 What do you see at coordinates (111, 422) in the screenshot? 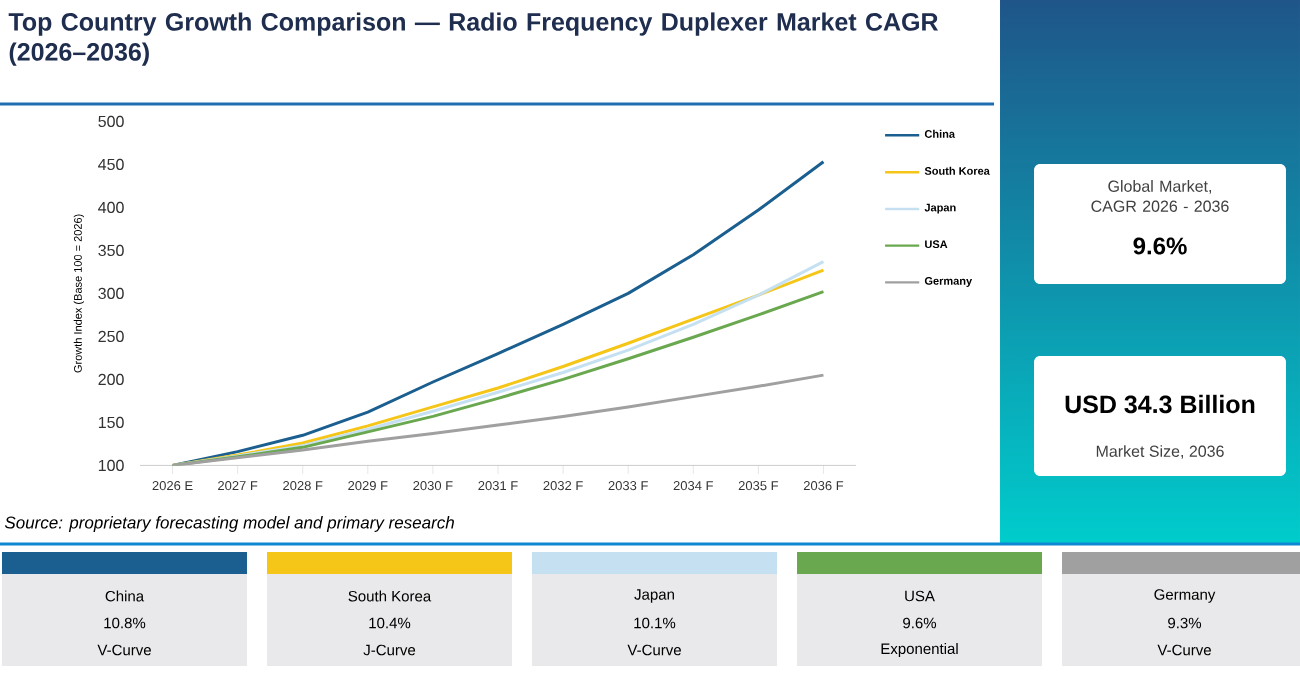
I see `y-tick-label: 150` at bounding box center [111, 422].